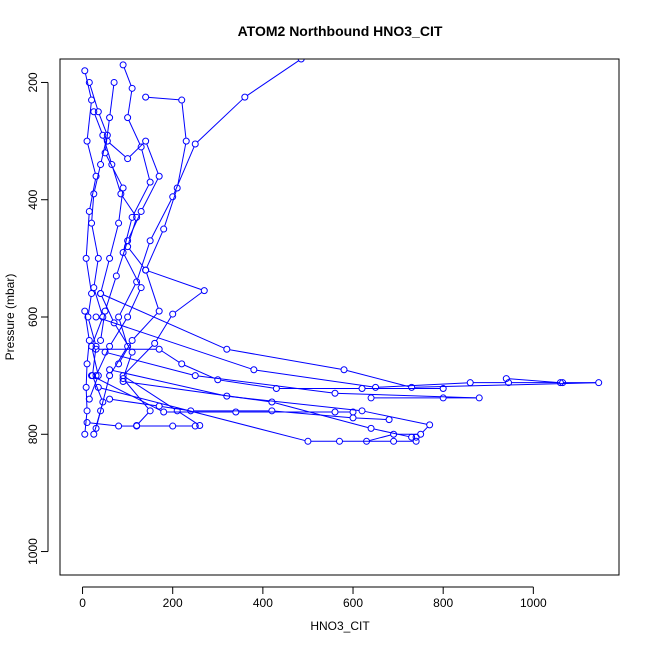  I want to click on y-axis: 200 400 600 800 1000, so click(37, 318).